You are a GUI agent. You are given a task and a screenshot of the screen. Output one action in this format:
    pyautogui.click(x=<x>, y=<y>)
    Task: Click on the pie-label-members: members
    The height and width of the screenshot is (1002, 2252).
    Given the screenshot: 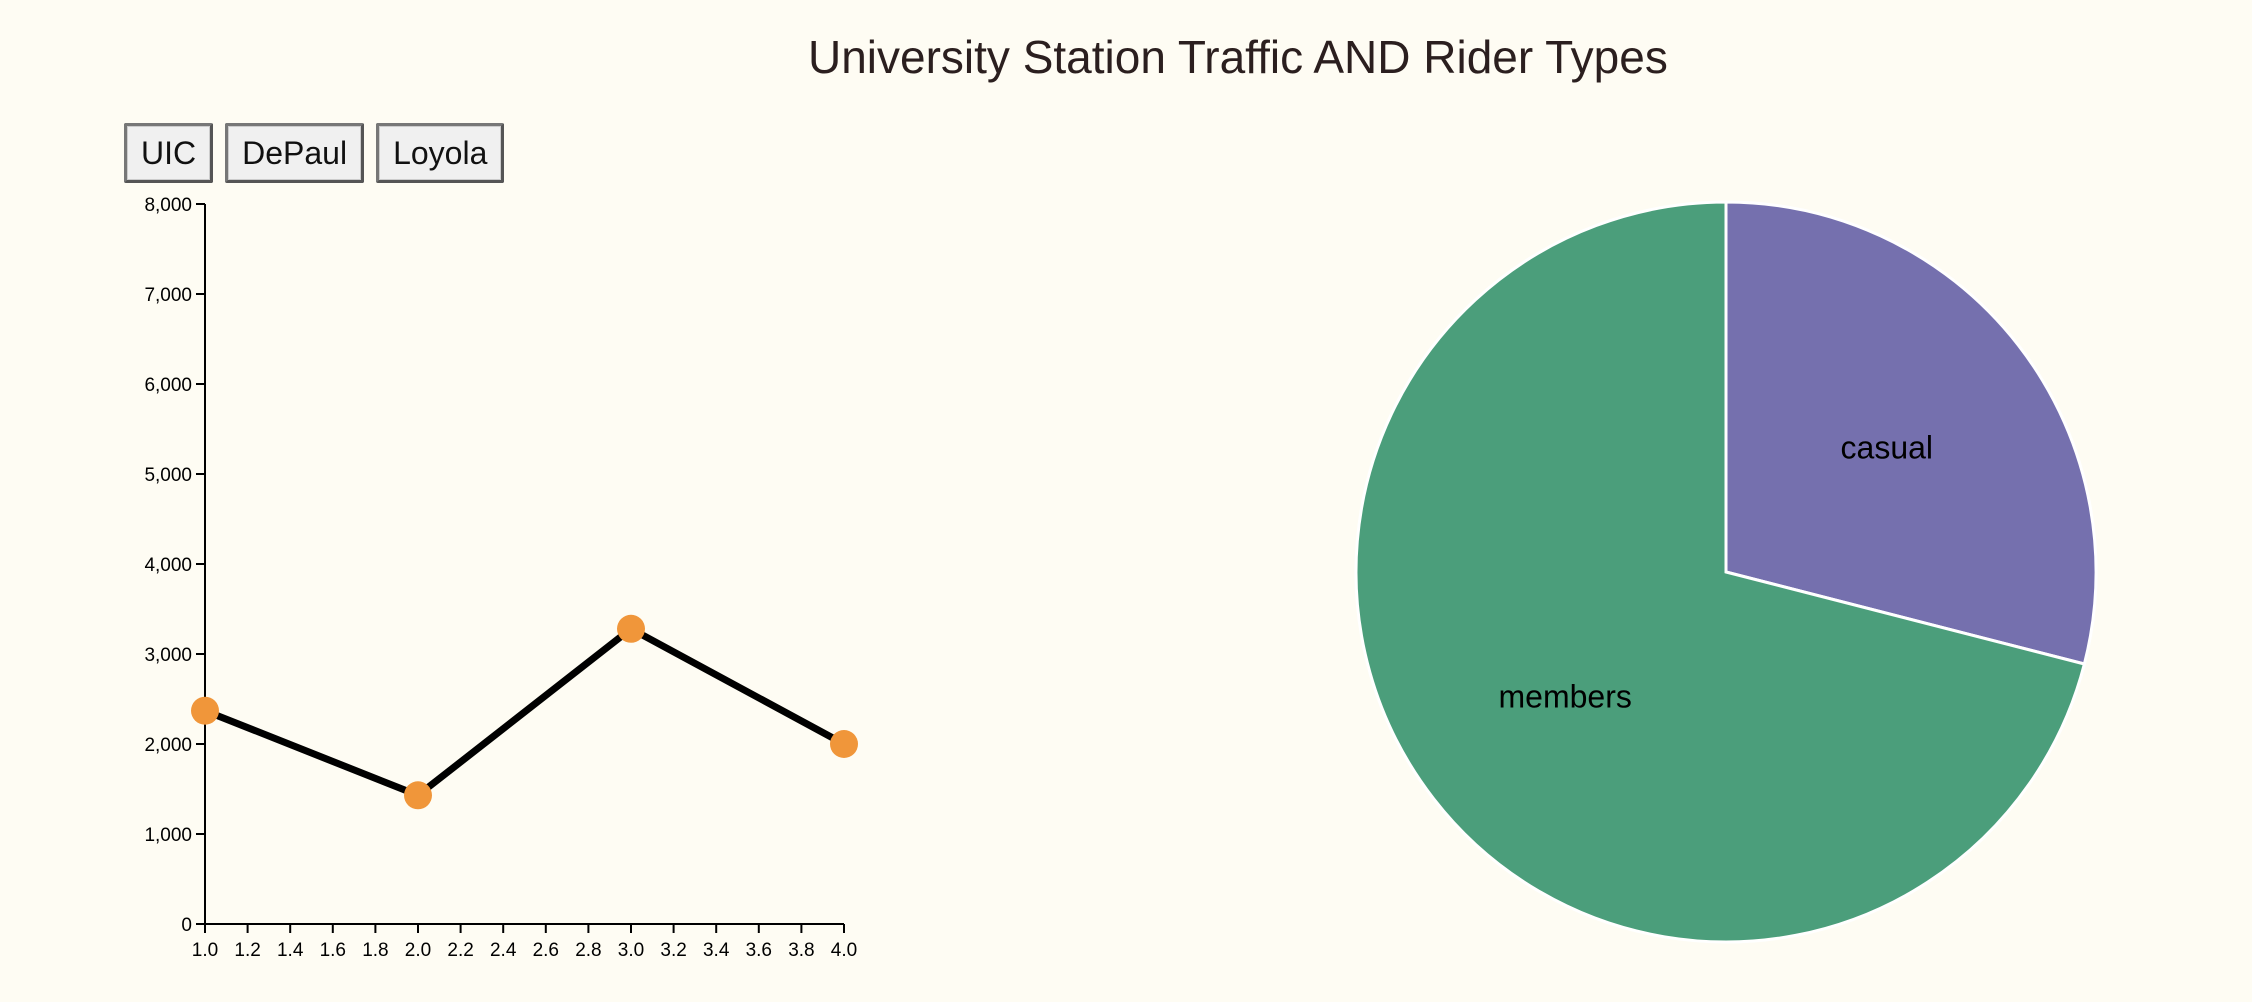 What is the action you would take?
    pyautogui.click(x=1565, y=697)
    